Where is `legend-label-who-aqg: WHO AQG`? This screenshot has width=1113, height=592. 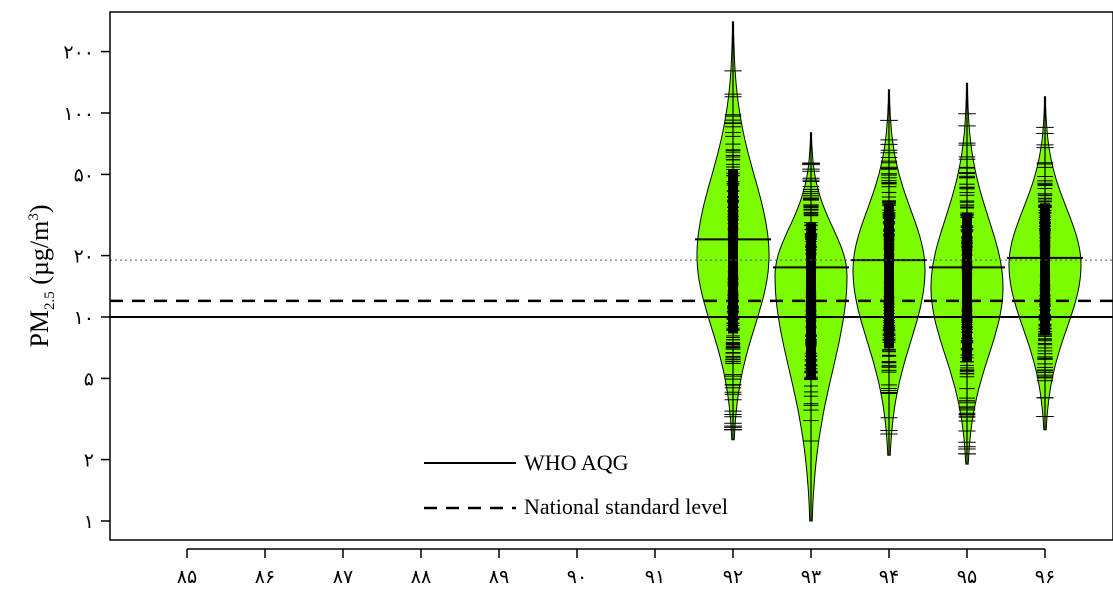 legend-label-who-aqg: WHO AQG is located at coordinates (576, 462).